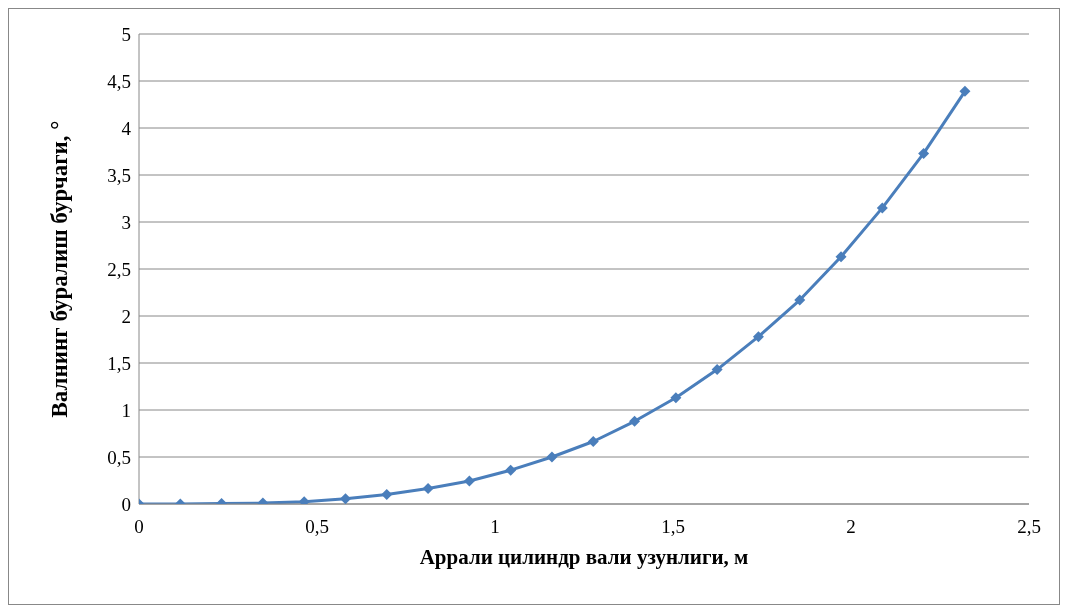 Image resolution: width=1067 pixels, height=612 pixels. I want to click on y-tick-label: 2, so click(126, 316).